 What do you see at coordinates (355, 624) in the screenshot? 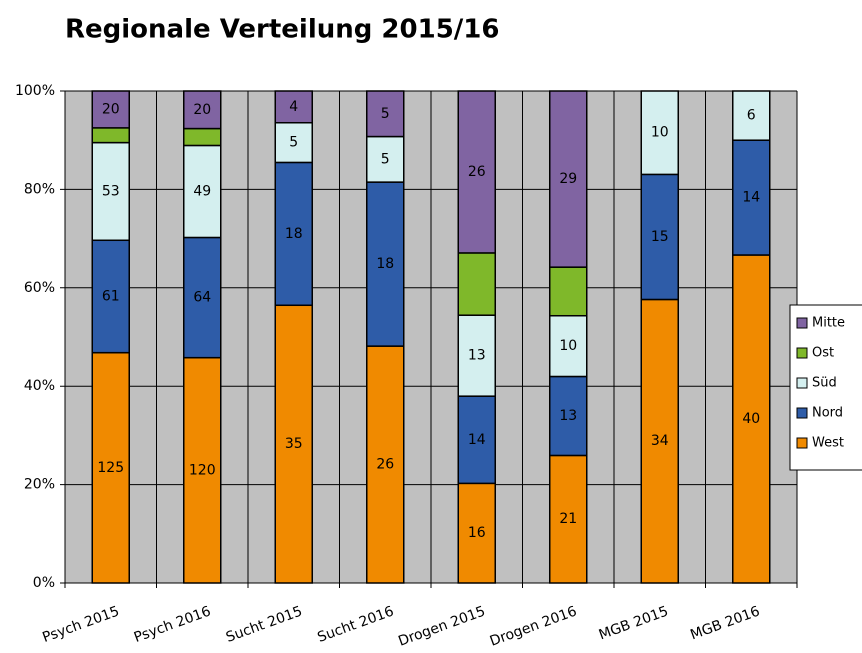
I see `x-tick-label: Sucht 2016` at bounding box center [355, 624].